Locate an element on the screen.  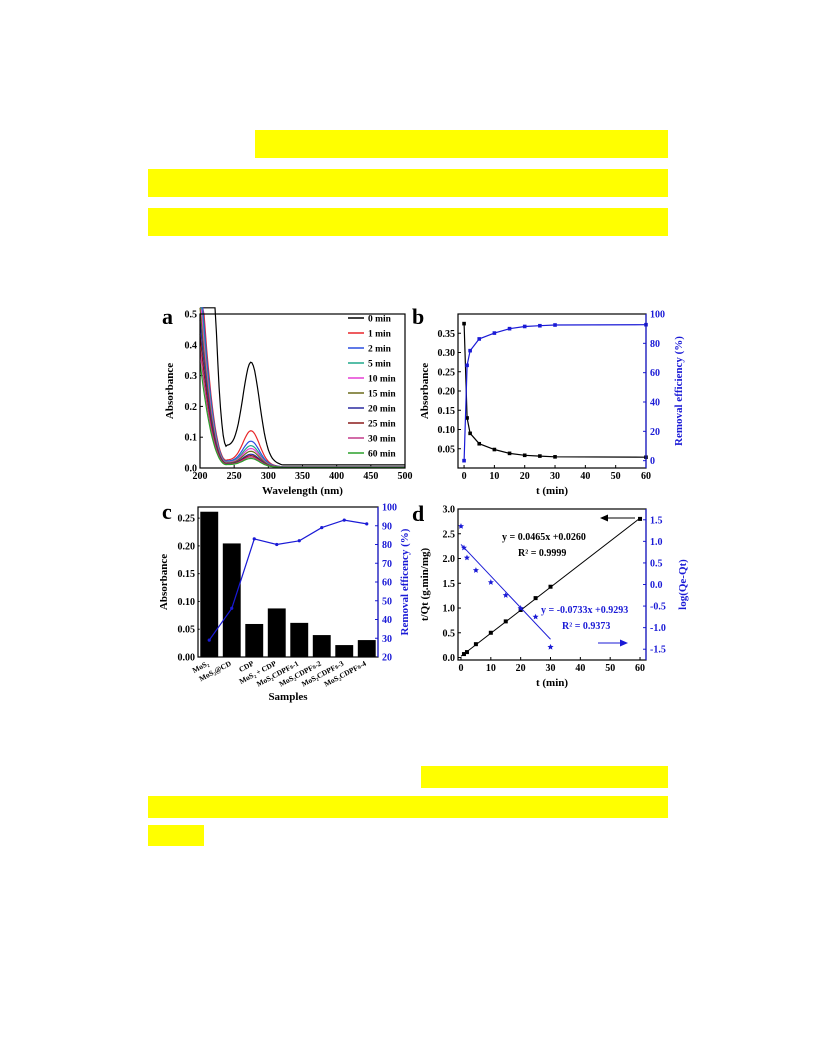
y-tick-label: 0.3 is located at coordinates (191, 376).